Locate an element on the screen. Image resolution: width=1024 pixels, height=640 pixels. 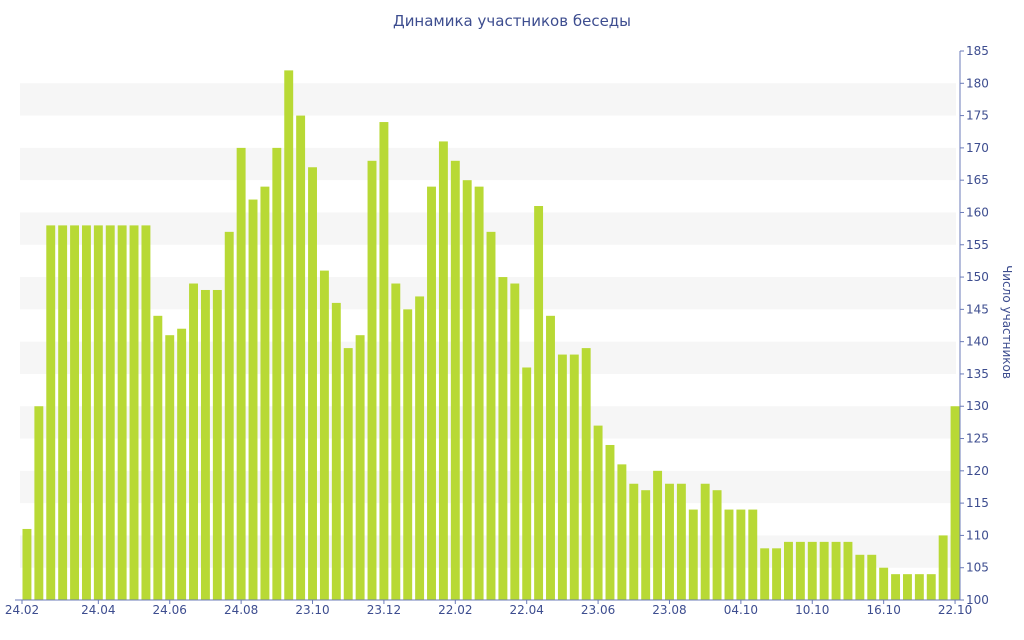
y-tick-label: 170 is located at coordinates (977, 148).